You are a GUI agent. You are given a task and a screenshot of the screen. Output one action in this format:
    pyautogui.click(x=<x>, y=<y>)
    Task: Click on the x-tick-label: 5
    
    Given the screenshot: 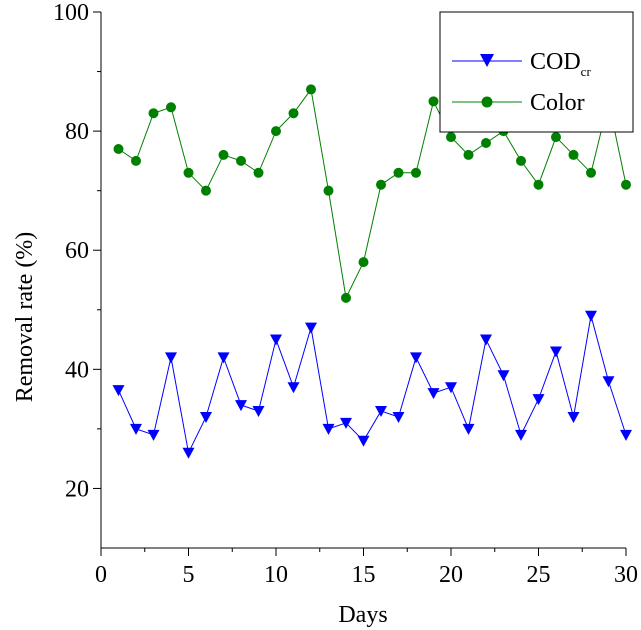 What is the action you would take?
    pyautogui.click(x=189, y=575)
    